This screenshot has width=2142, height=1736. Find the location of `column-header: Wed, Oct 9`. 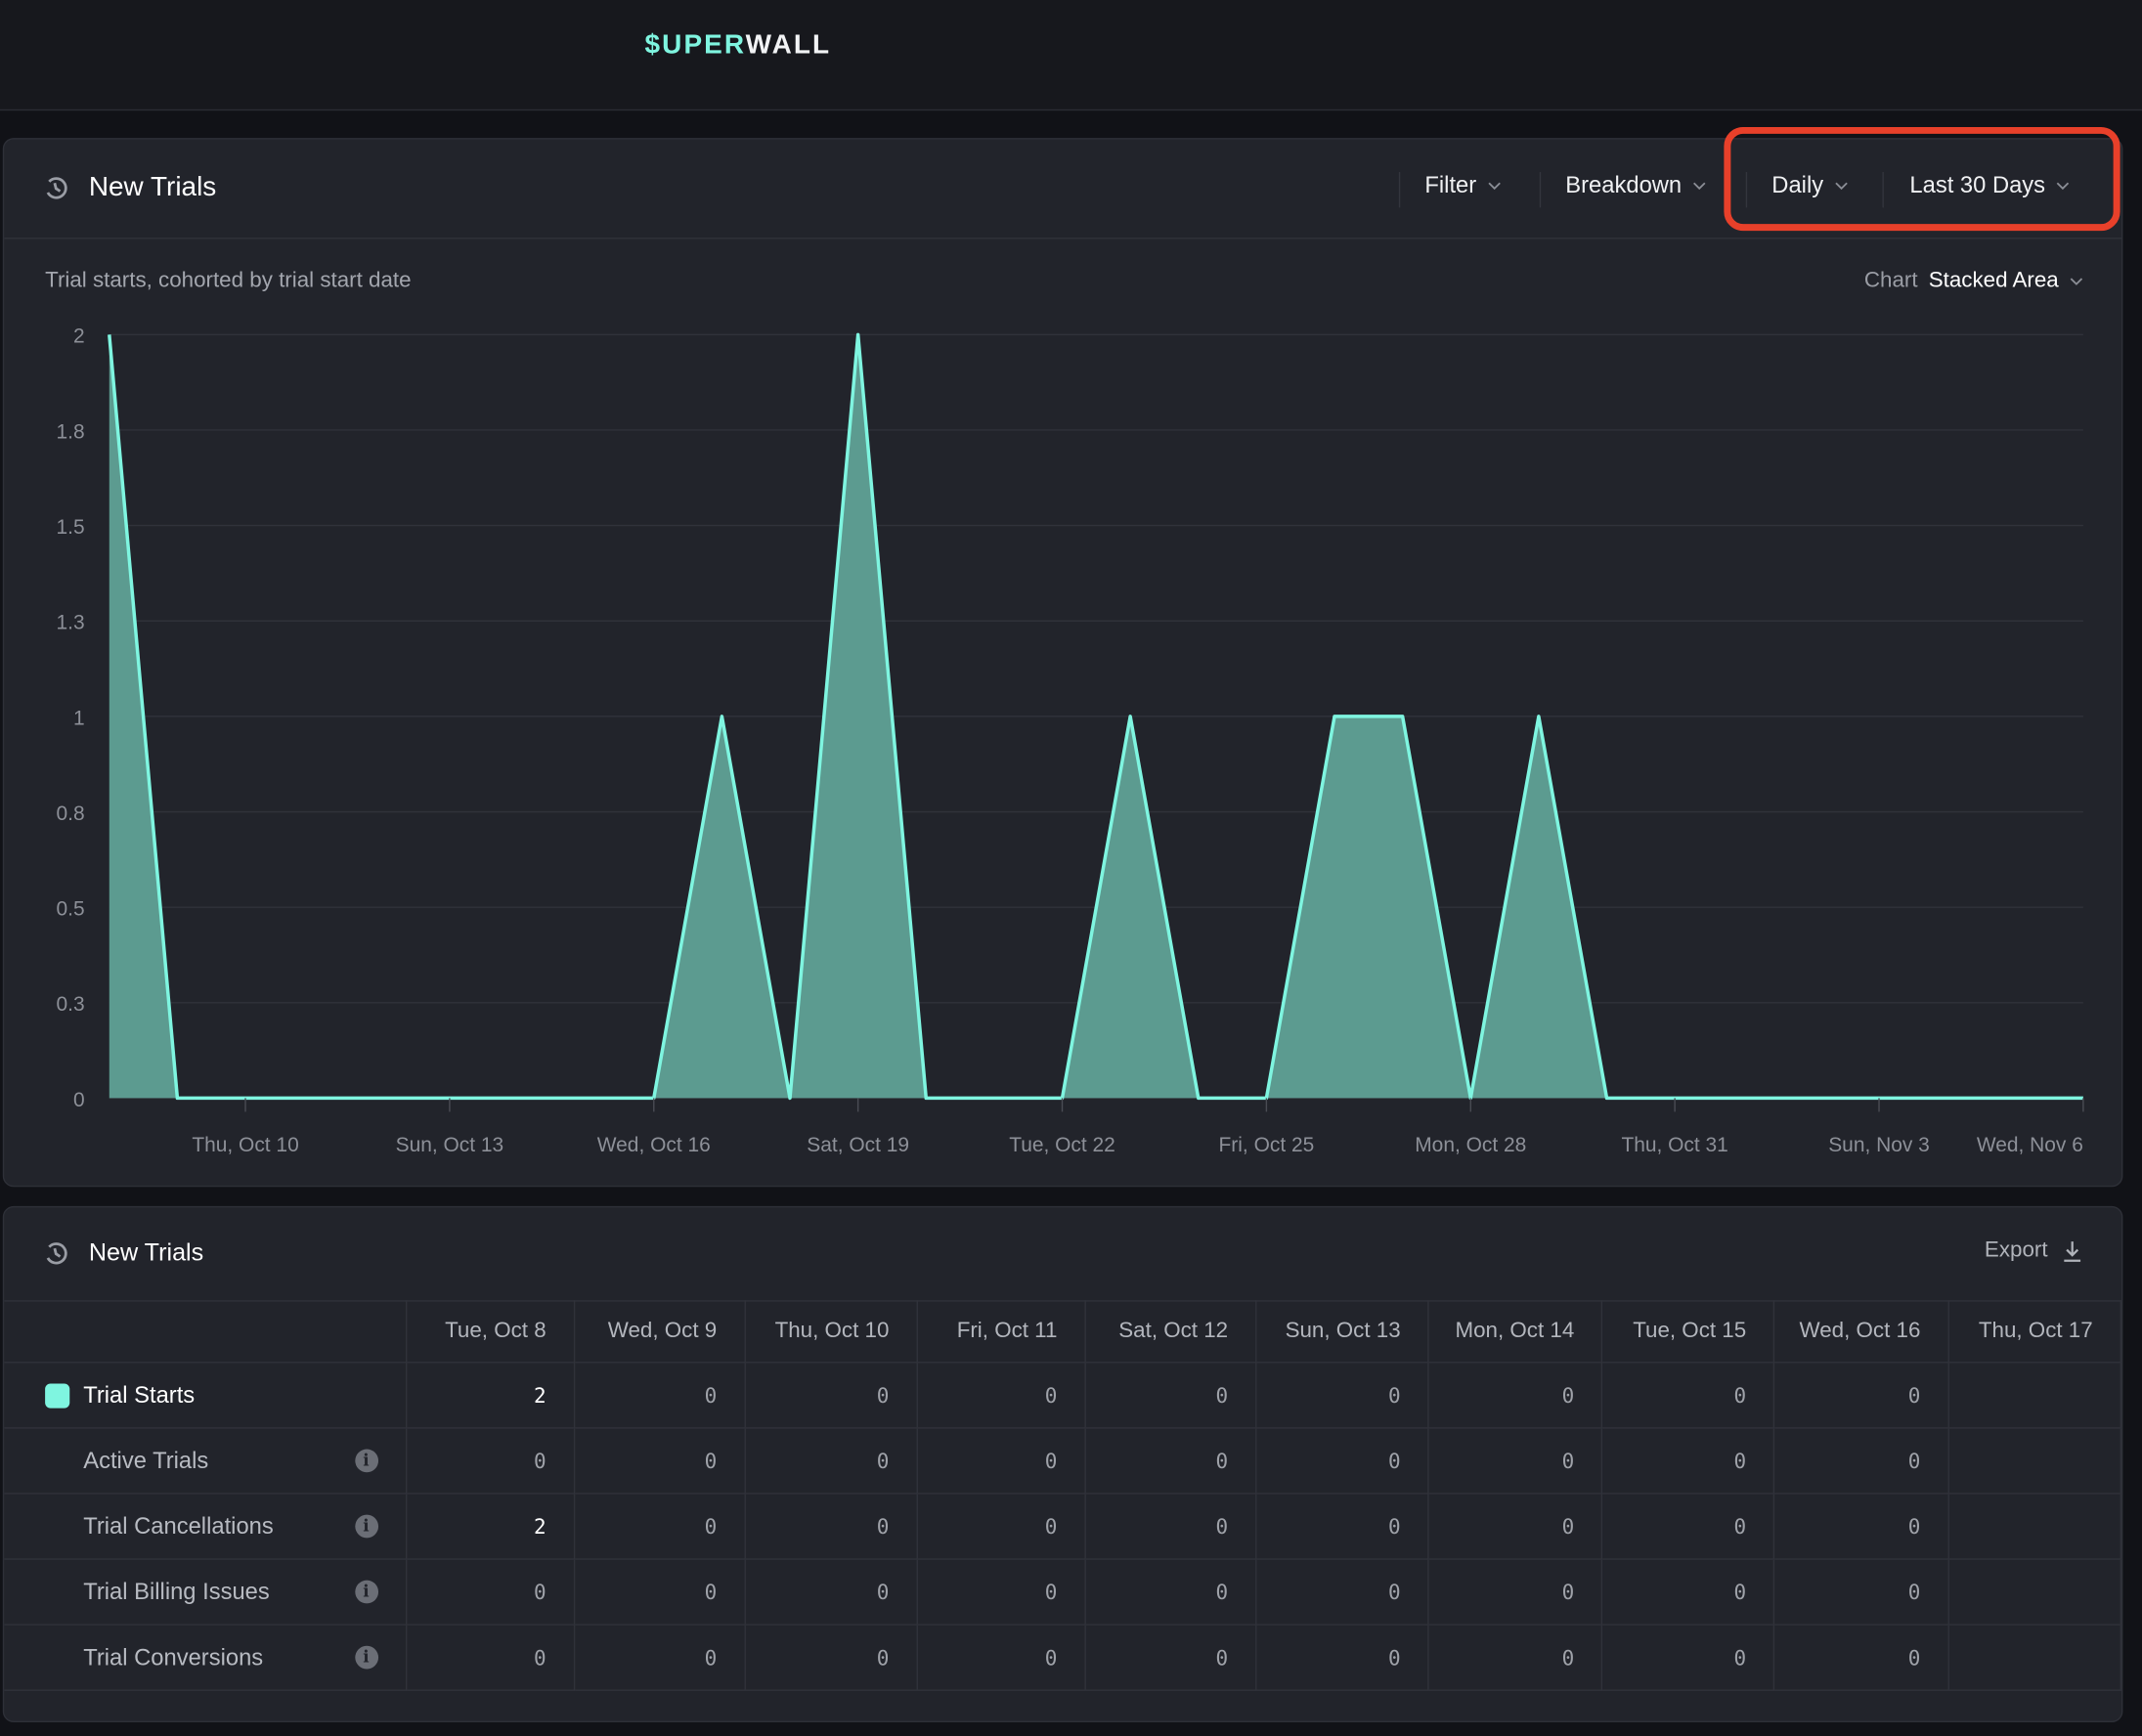

column-header: Wed, Oct 9 is located at coordinates (660, 1332).